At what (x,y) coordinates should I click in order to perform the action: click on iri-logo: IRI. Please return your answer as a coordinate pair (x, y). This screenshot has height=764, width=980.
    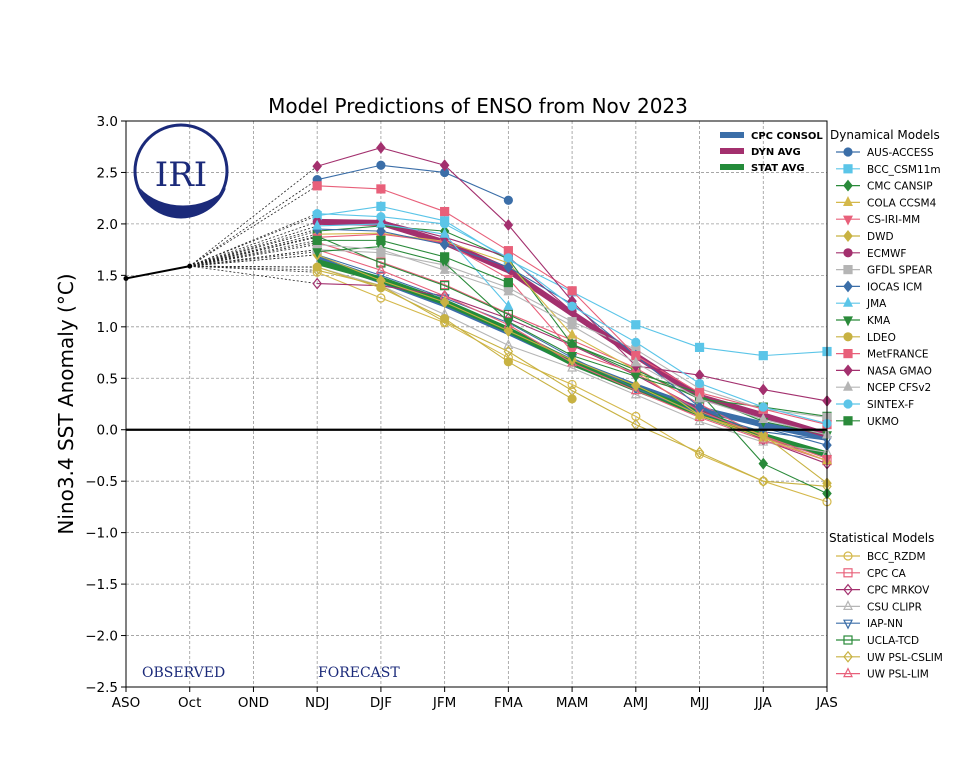
    Looking at the image, I should click on (181, 171).